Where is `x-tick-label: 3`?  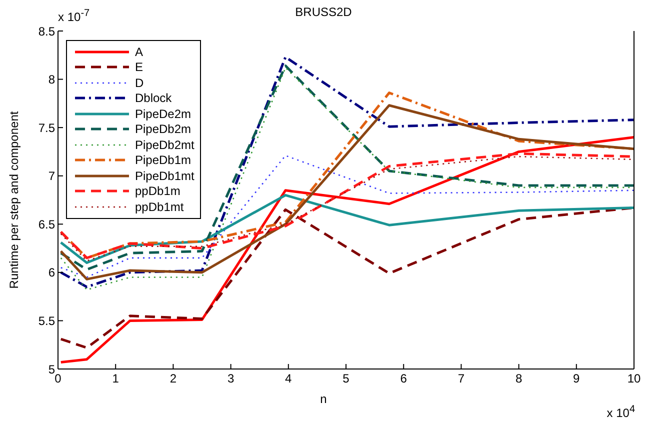
x-tick-label: 3 is located at coordinates (230, 379).